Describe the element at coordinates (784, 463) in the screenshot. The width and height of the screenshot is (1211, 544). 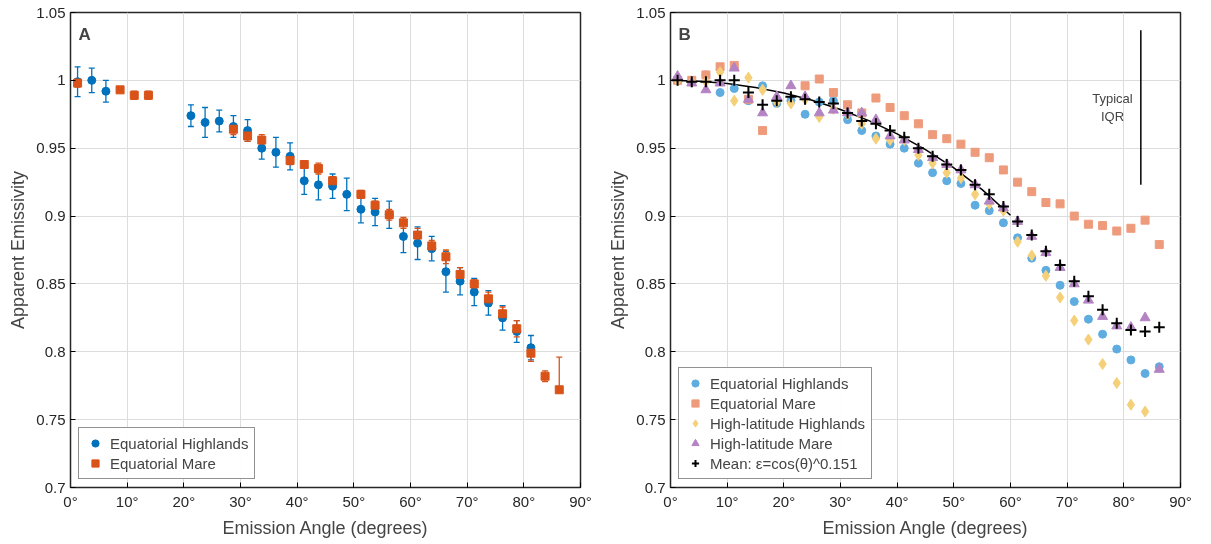
I see `legend-label: Mean: ε=cos(θ)^0.151` at that location.